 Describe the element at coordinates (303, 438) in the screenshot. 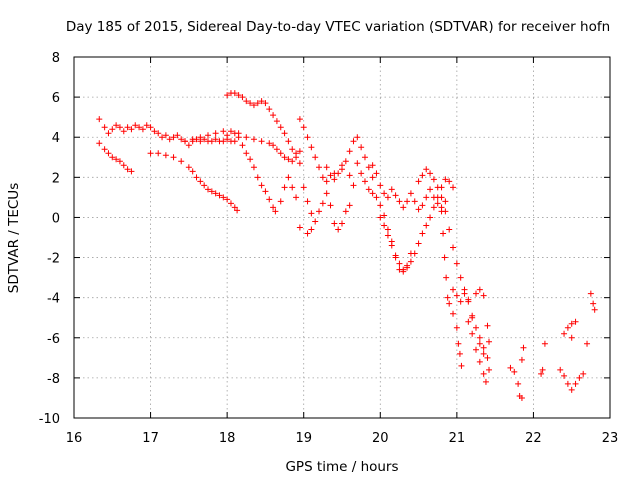

I see `x-tick-label: 19` at that location.